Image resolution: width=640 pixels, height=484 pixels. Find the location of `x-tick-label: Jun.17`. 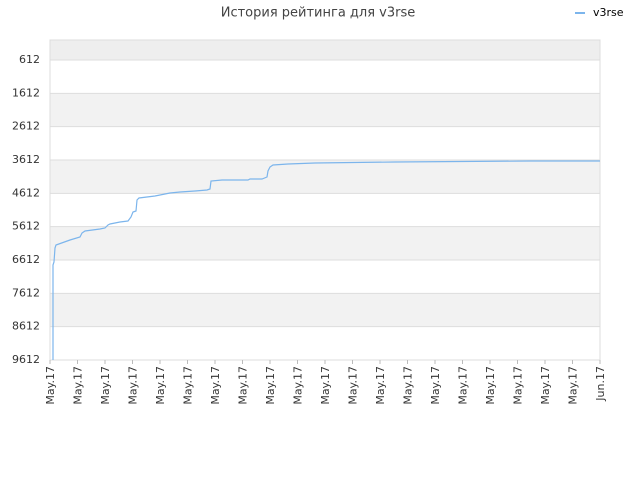

x-tick-label: Jun.17 is located at coordinates (600, 384).